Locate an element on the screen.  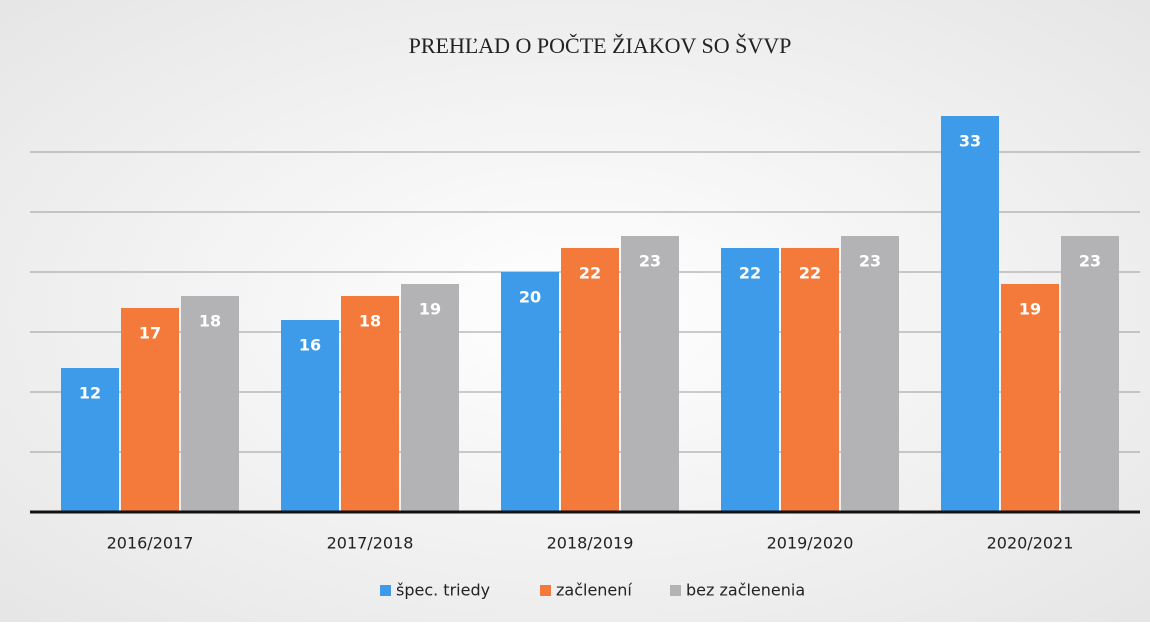
legend-label: špec. triedy is located at coordinates (443, 590).